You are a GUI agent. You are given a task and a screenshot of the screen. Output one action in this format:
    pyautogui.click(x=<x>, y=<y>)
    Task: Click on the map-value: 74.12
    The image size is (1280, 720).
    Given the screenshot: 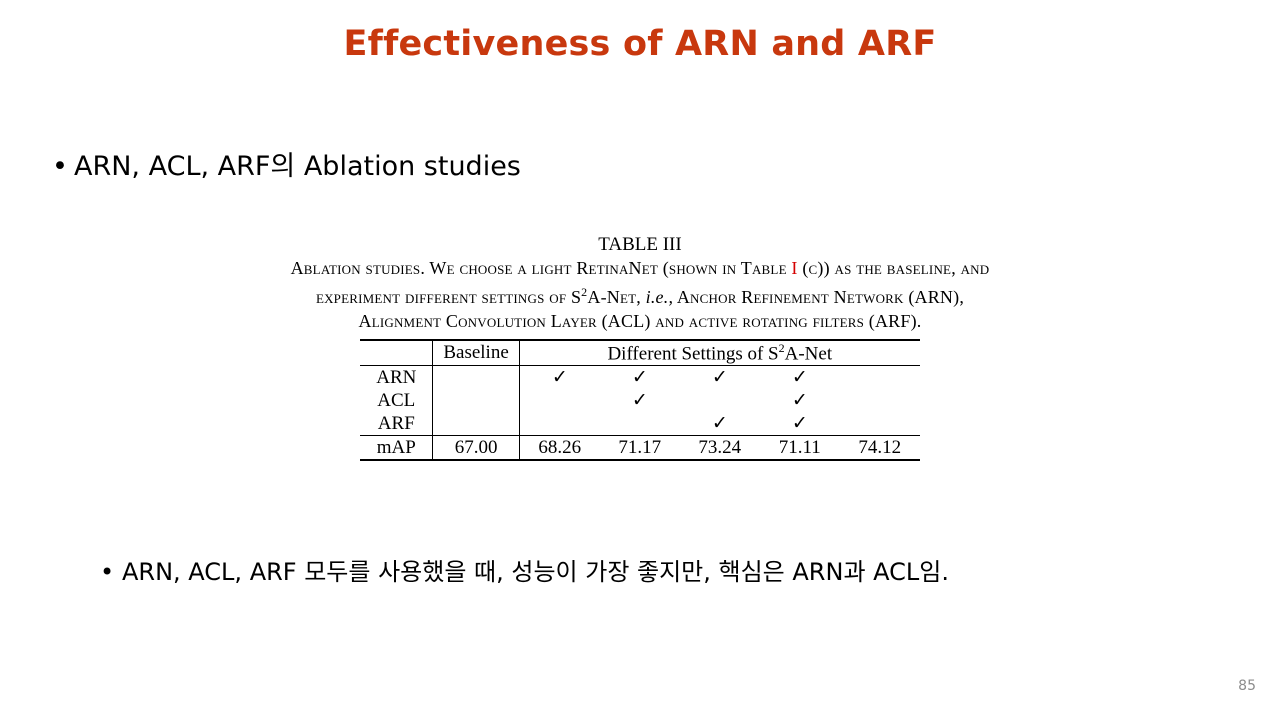 What is the action you would take?
    pyautogui.click(x=879, y=448)
    